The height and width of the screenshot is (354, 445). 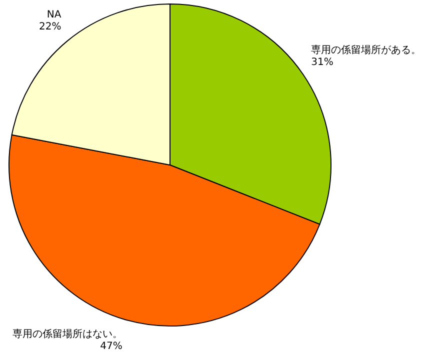 What do you see at coordinates (67, 334) in the screenshot?
I see `slice-label: 専用の係留場所はない。` at bounding box center [67, 334].